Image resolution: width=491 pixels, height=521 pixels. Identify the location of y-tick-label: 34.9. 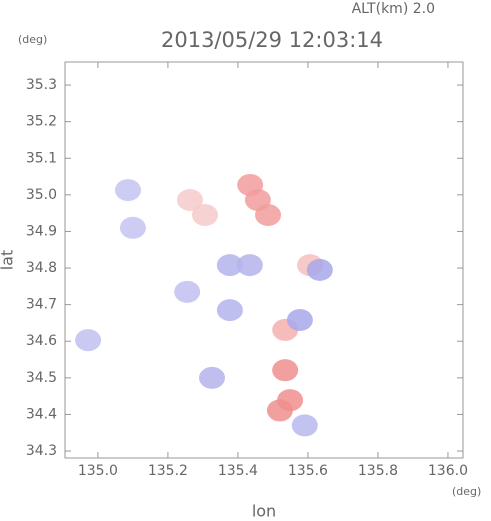
(41, 231).